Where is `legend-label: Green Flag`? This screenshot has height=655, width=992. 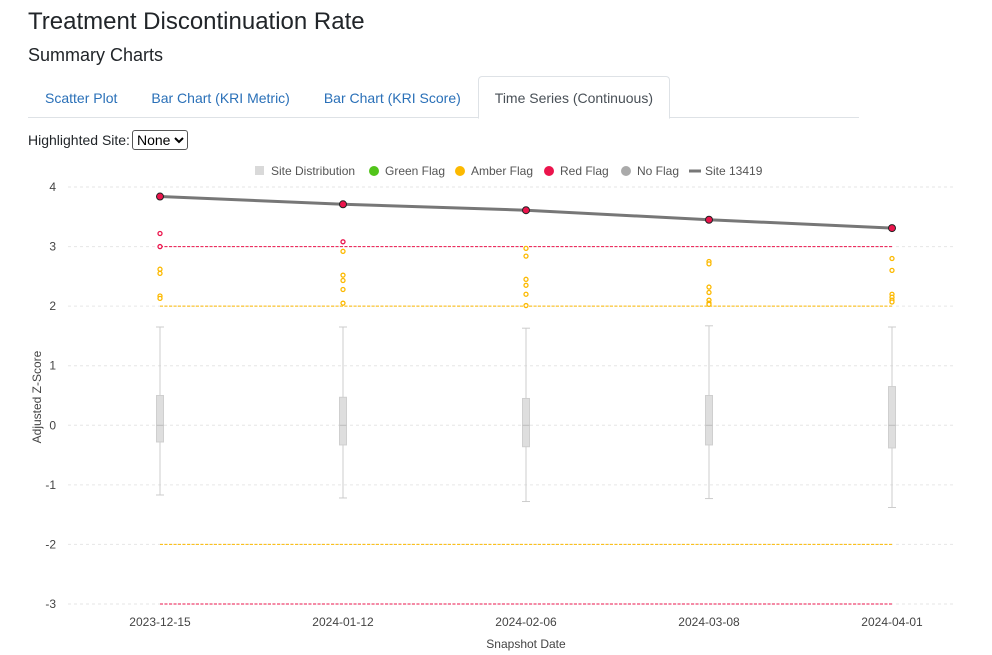
legend-label: Green Flag is located at coordinates (415, 171).